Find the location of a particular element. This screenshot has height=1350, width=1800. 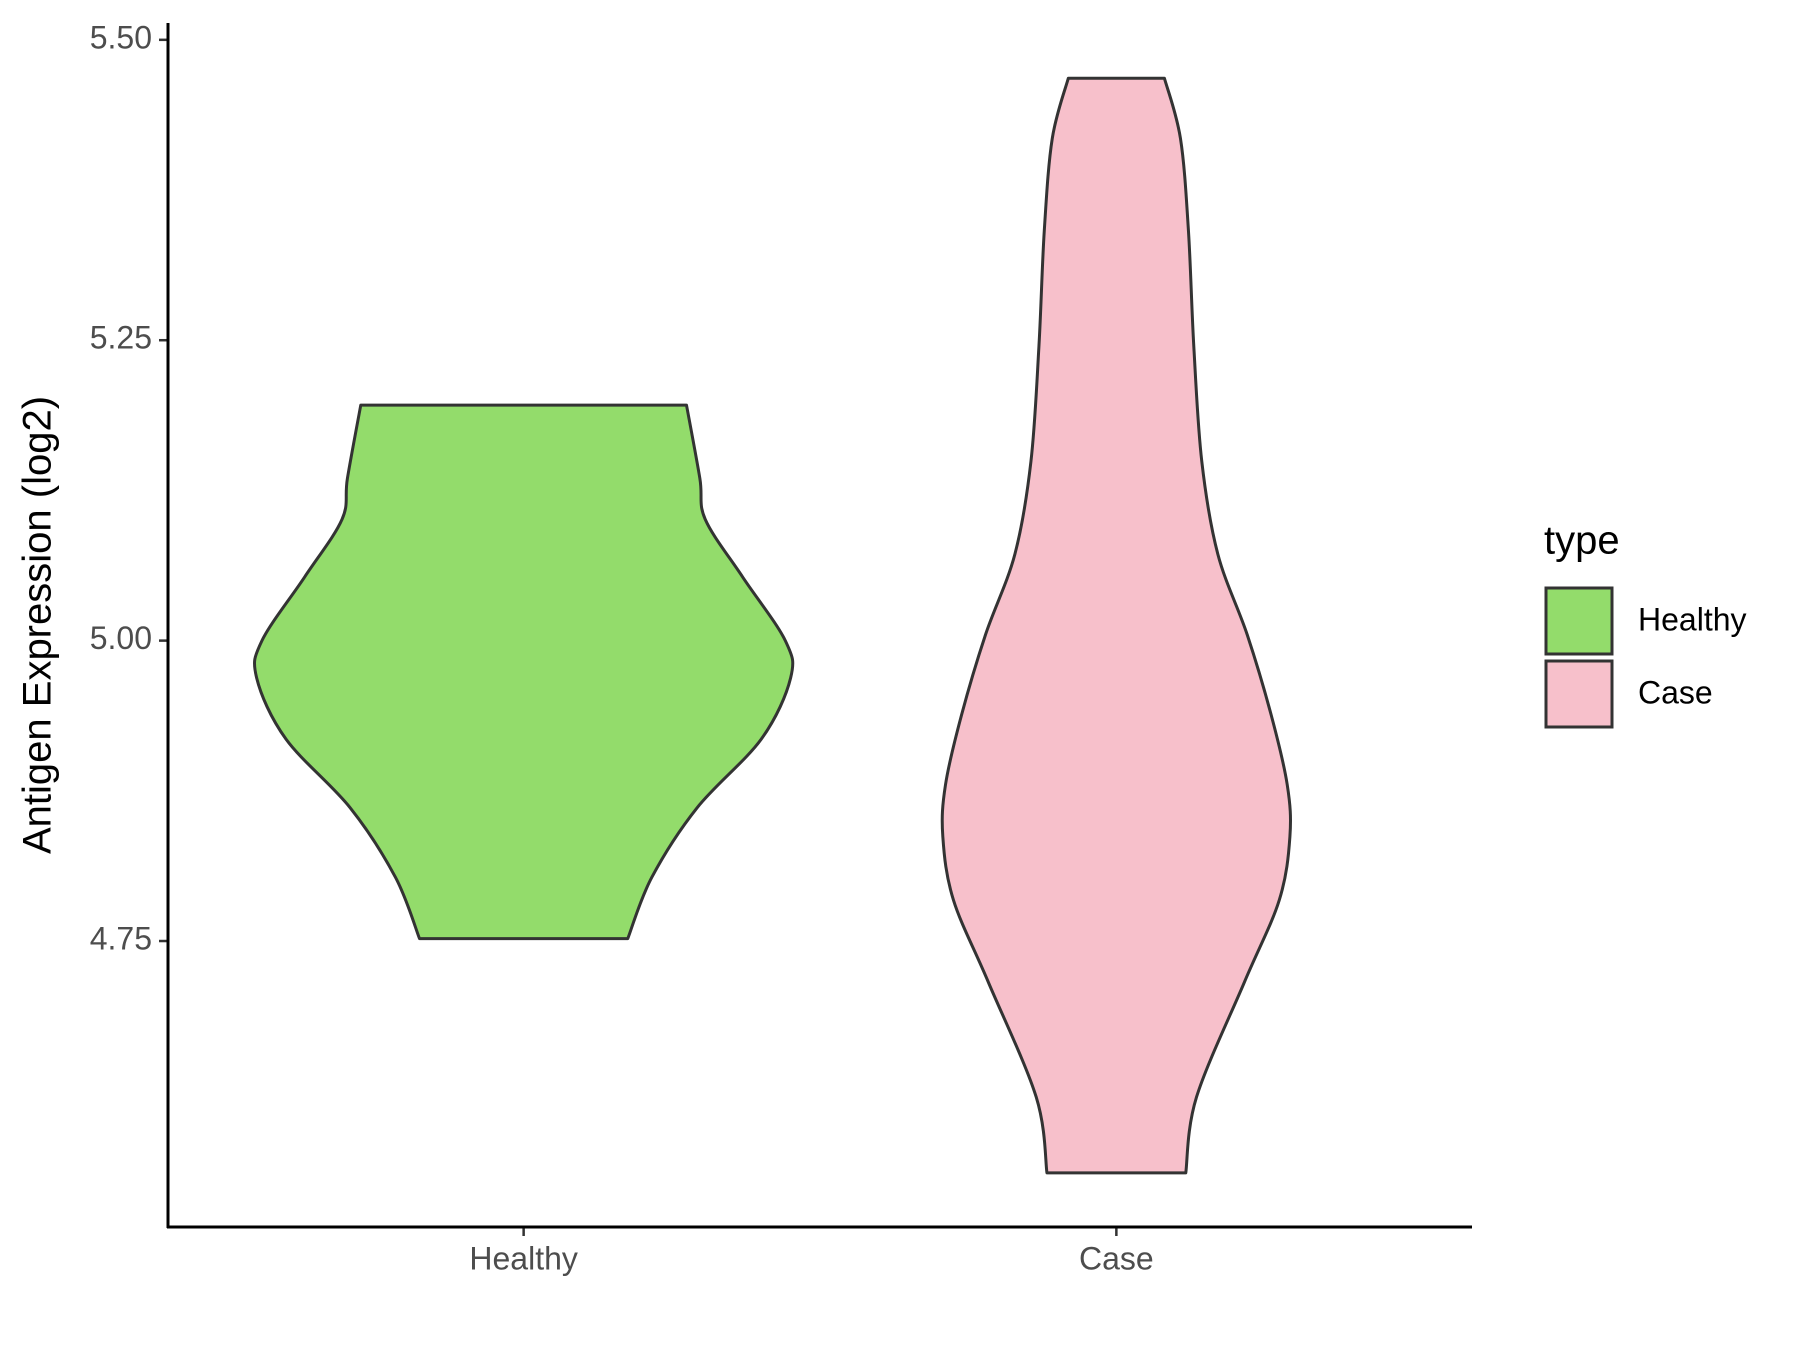

x-tick-label: Case is located at coordinates (1116, 1258).